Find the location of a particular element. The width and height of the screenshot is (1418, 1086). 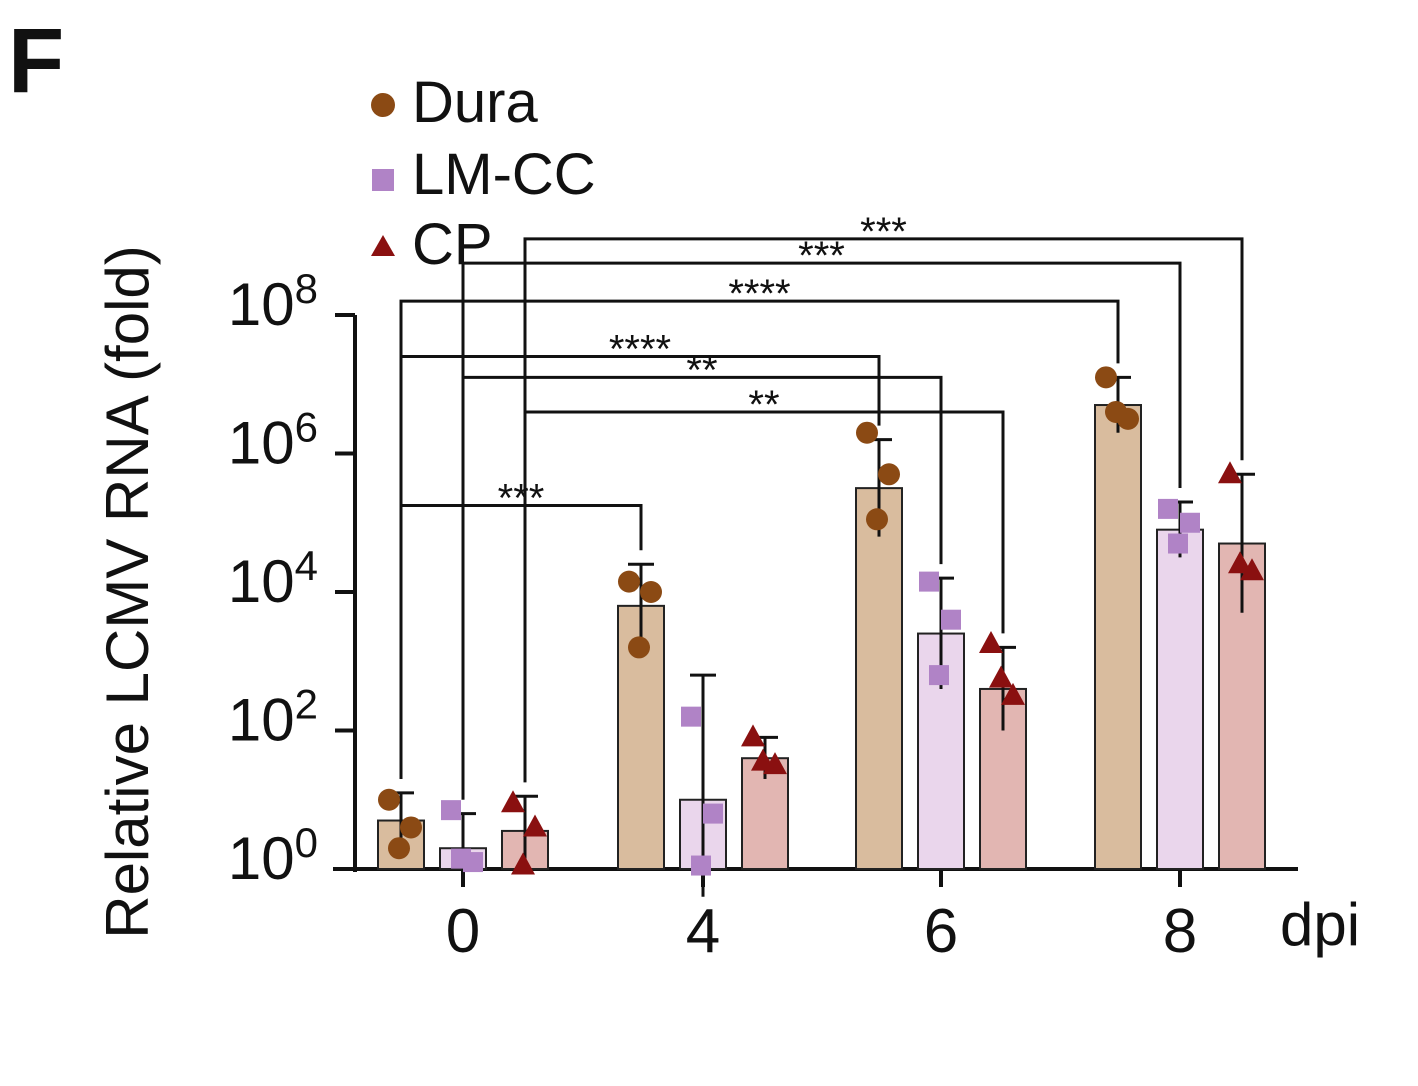

legend-label-lm-cc: LM-CC is located at coordinates (504, 174).